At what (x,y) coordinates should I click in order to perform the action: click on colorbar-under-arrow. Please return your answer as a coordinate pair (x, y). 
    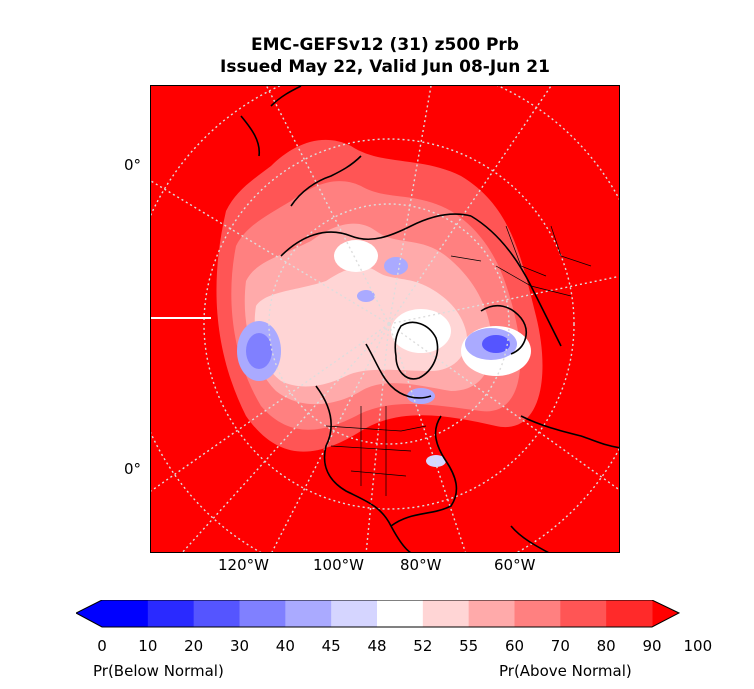
    Looking at the image, I should click on (89, 613).